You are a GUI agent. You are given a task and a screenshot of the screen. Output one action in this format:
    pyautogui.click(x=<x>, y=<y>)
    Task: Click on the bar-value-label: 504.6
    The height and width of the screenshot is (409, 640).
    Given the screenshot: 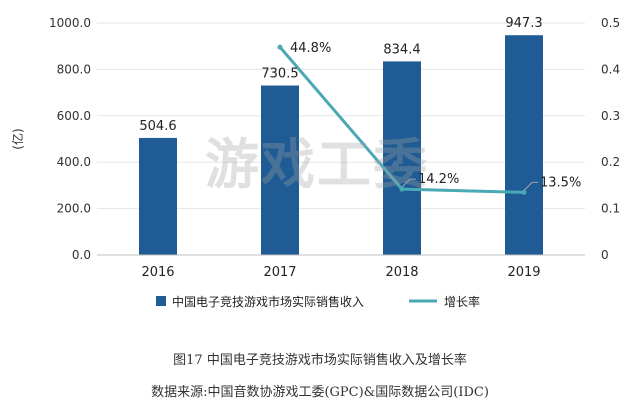 What is the action you would take?
    pyautogui.click(x=157, y=126)
    